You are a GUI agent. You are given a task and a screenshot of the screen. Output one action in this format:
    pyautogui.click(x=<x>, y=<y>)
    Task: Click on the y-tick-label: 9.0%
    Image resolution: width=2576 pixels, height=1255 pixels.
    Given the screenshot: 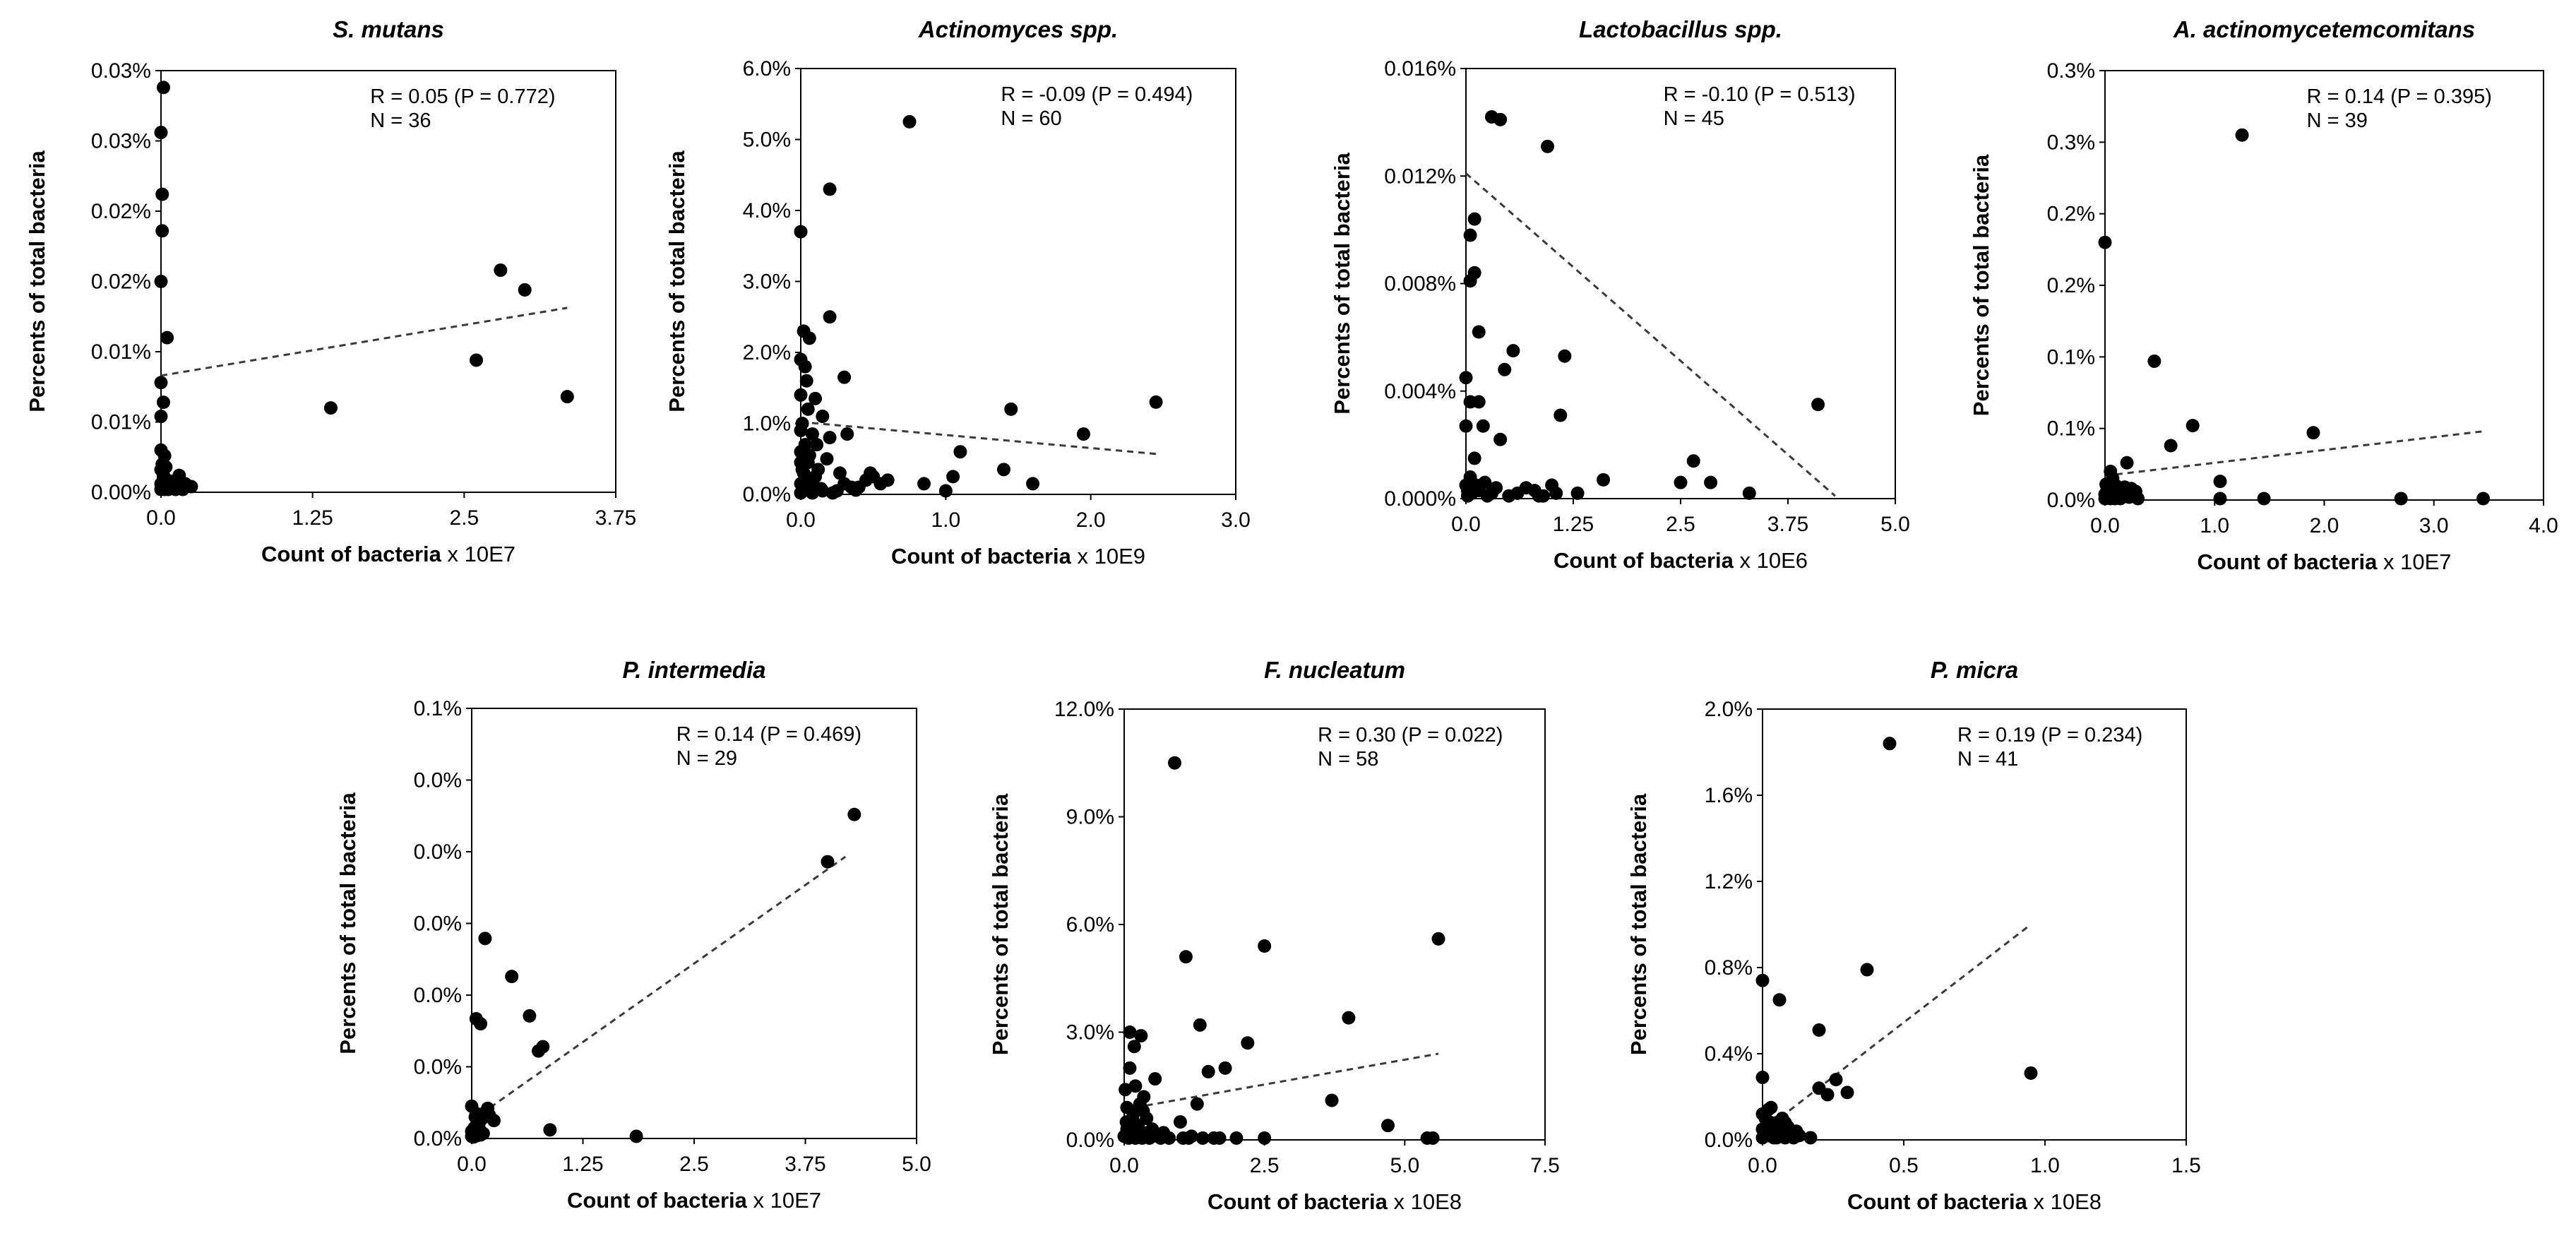 What is the action you would take?
    pyautogui.click(x=1090, y=817)
    